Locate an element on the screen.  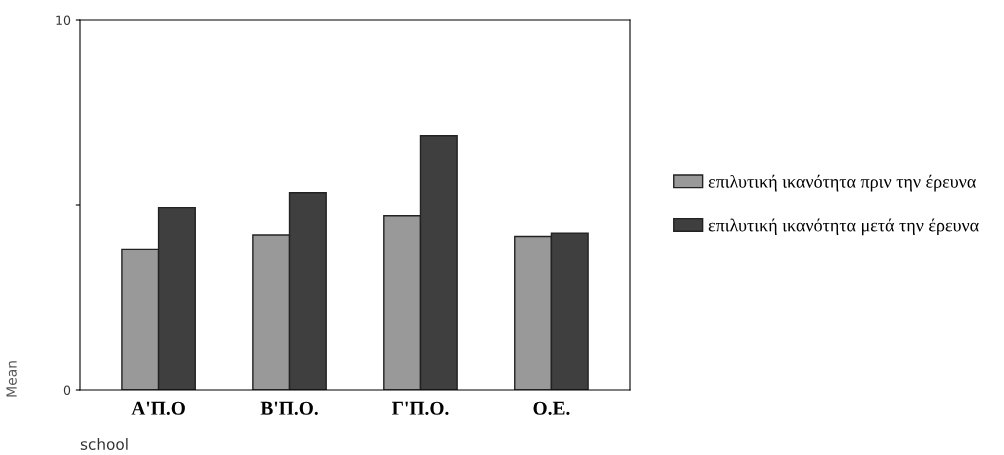
legend-label: επιλυτική ικανότητα μετά την έρευνα is located at coordinates (843, 227).